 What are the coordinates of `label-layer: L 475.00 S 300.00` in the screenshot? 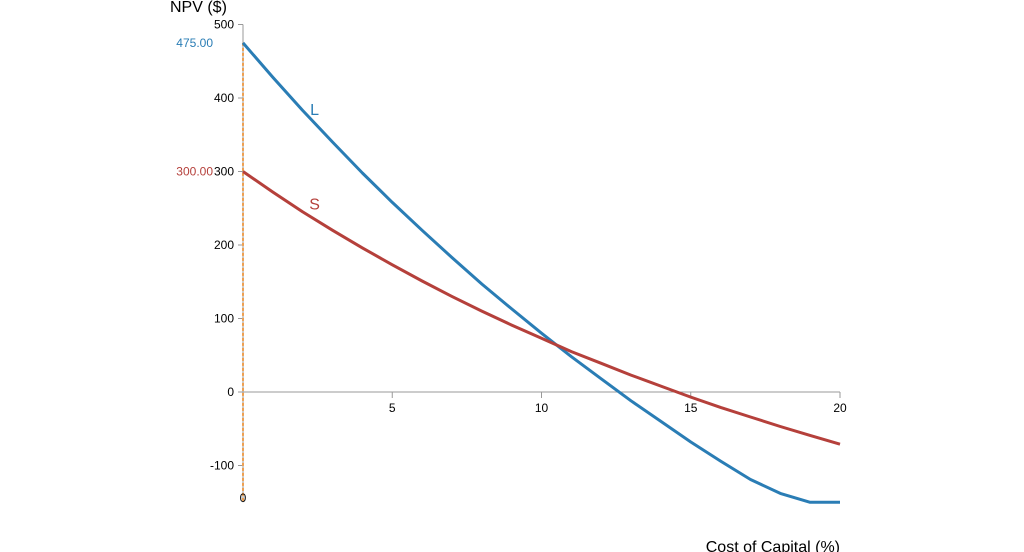 It's located at (248, 124).